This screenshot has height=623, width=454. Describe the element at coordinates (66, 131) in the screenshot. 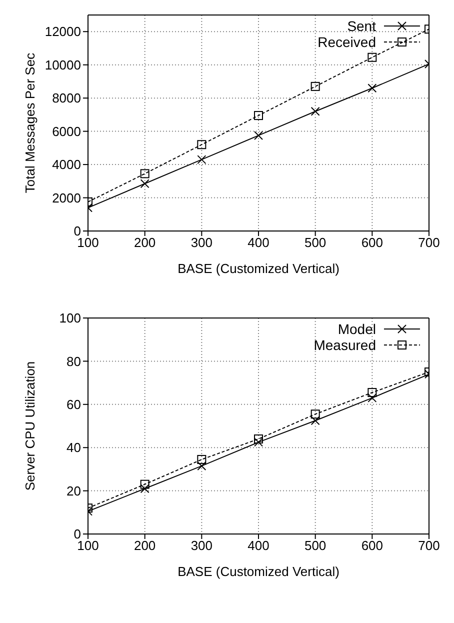

I see `y-tick-label: 6000` at that location.